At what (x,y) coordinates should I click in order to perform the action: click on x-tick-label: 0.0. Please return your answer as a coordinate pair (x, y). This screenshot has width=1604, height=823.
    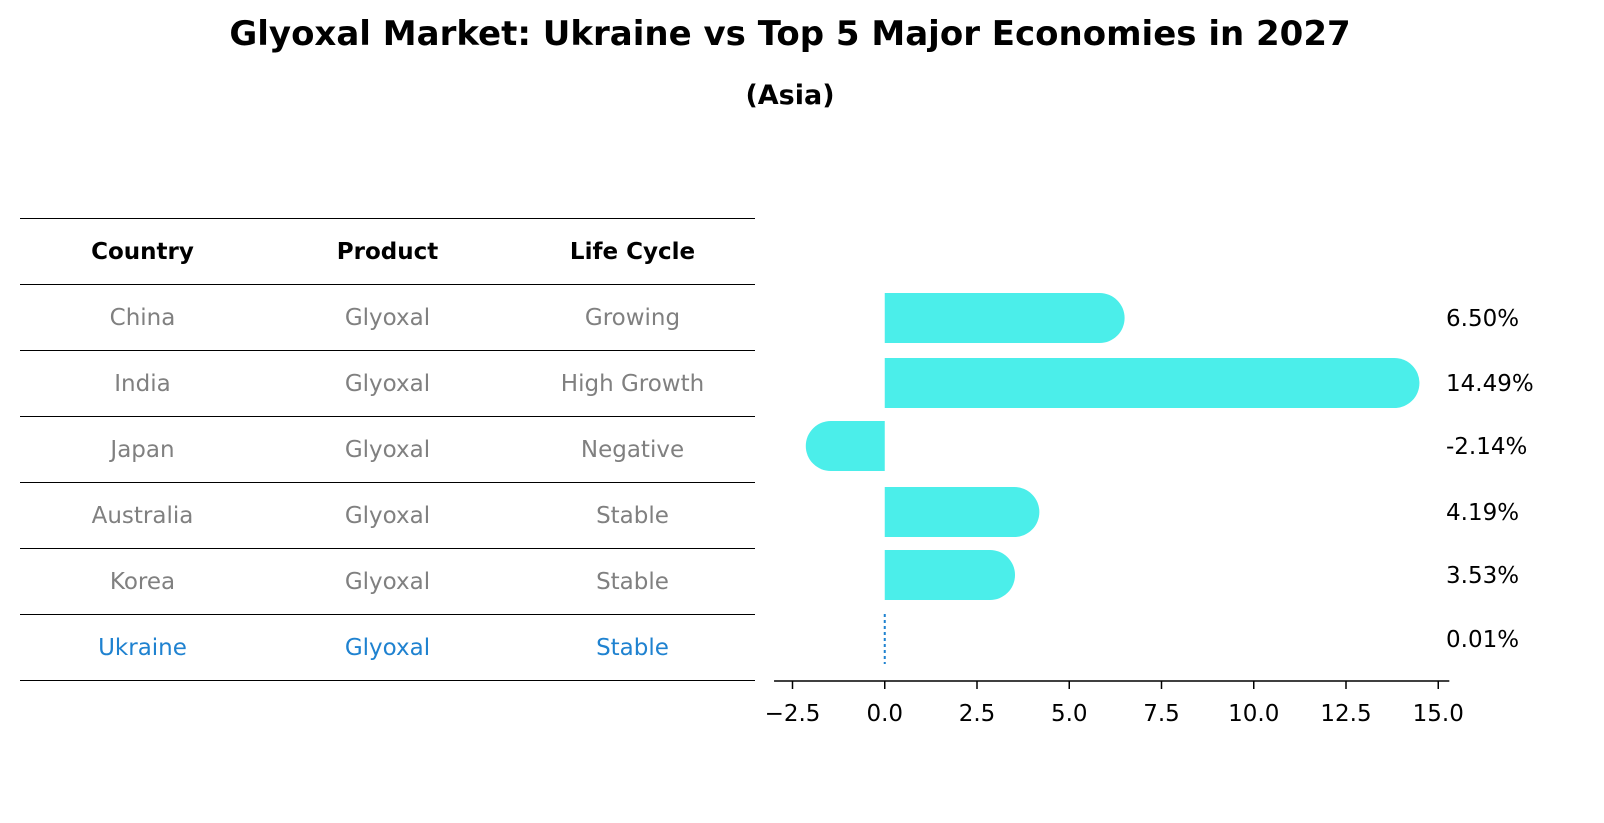
    Looking at the image, I should click on (884, 714).